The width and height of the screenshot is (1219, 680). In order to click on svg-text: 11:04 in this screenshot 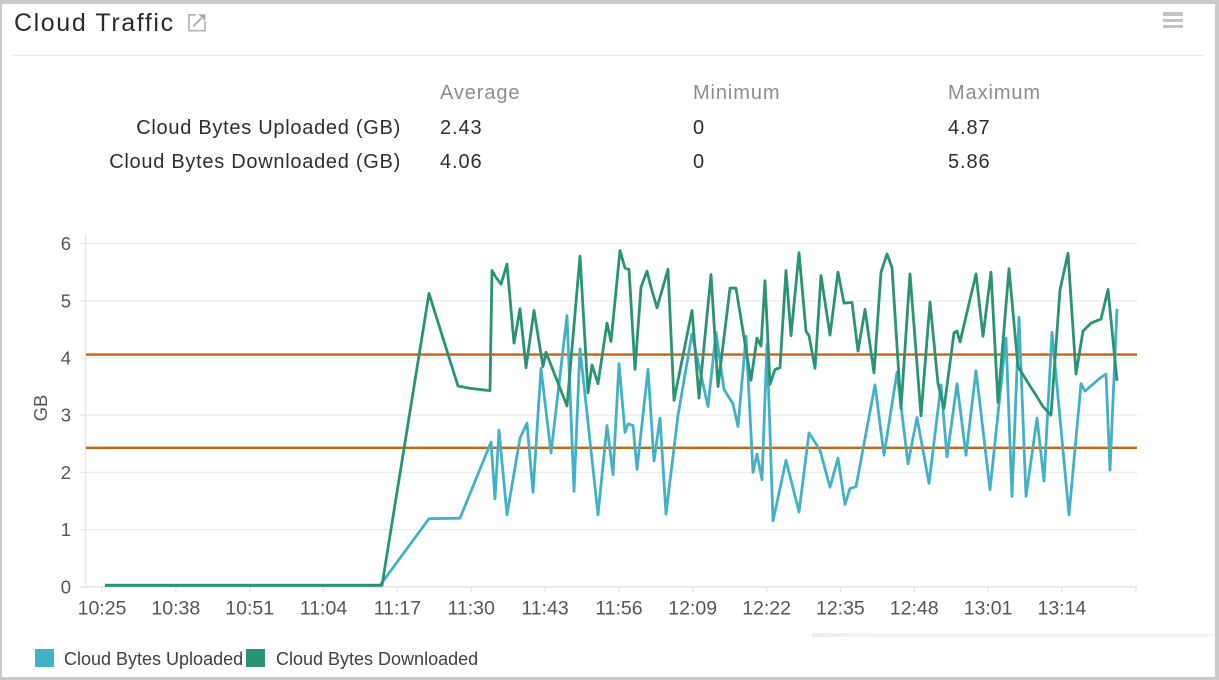, I will do `click(324, 609)`.